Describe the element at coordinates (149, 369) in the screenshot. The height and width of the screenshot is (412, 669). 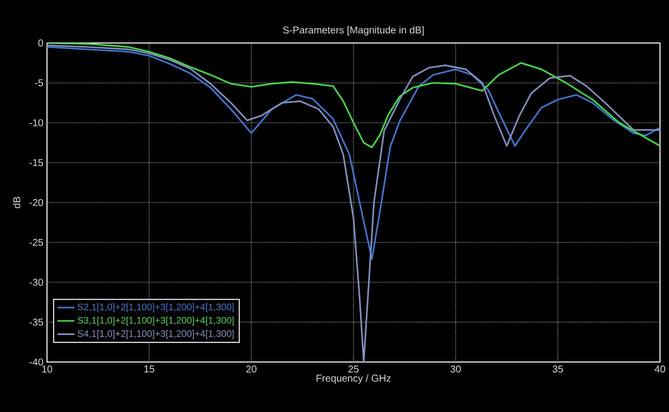
I see `x-tick-label: 15` at that location.